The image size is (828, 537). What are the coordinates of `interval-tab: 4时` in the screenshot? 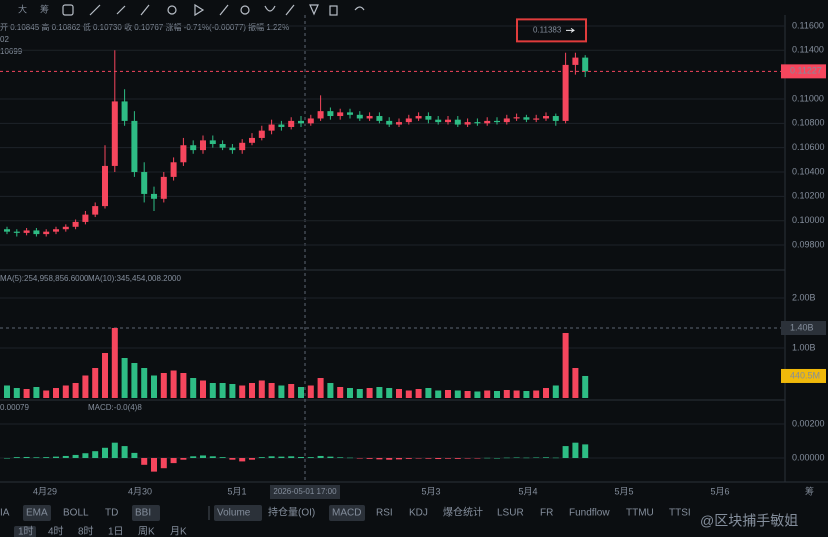 It's located at (56, 531).